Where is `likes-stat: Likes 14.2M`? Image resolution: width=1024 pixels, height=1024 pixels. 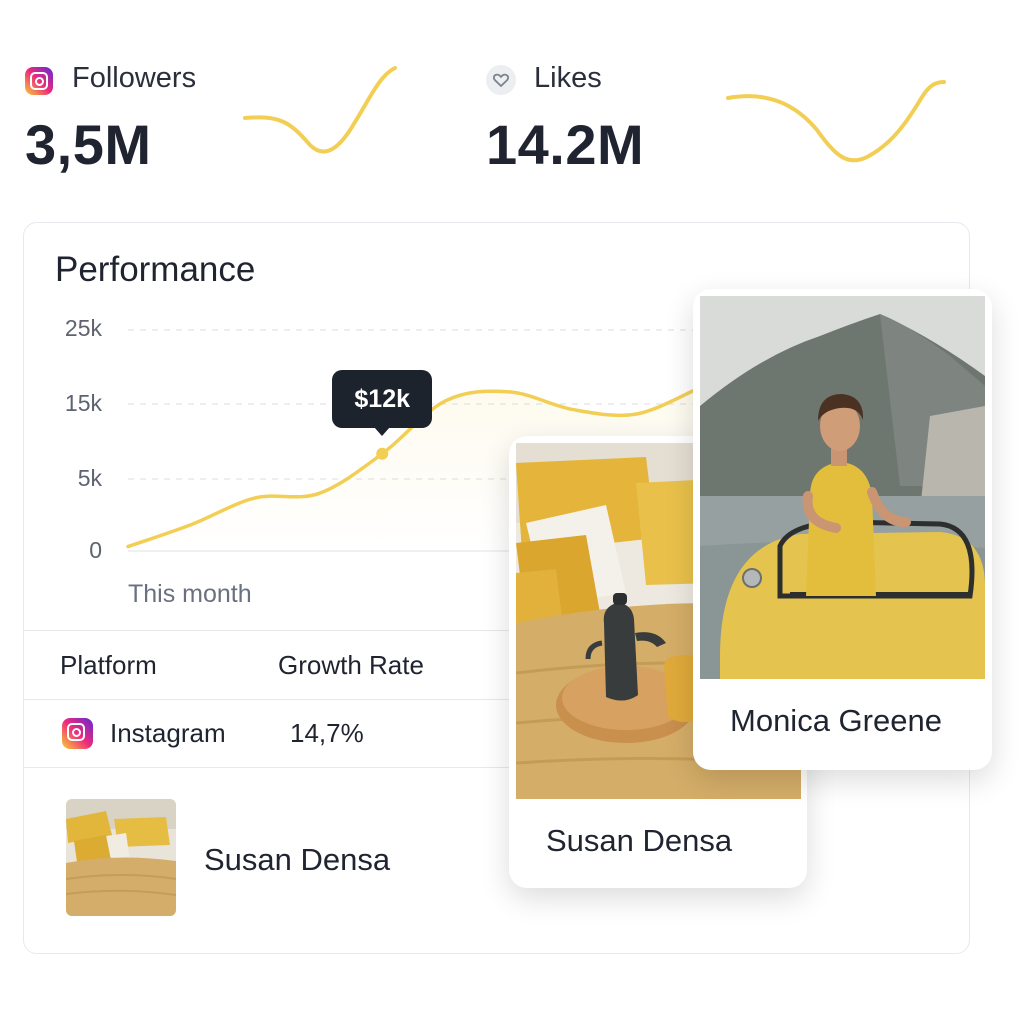 likes-stat: Likes 14.2M is located at coordinates (686, 122).